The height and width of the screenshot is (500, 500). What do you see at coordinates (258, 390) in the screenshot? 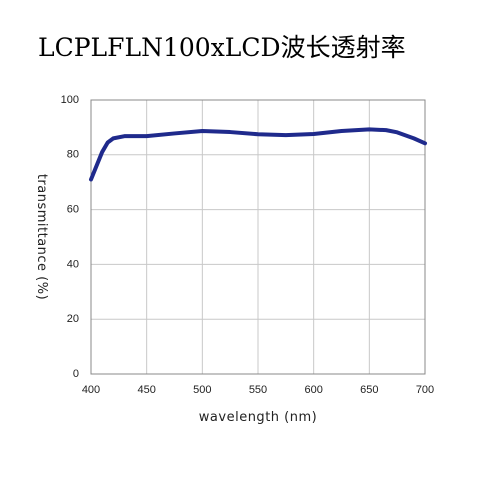
I see `x-tick-label: 550` at bounding box center [258, 390].